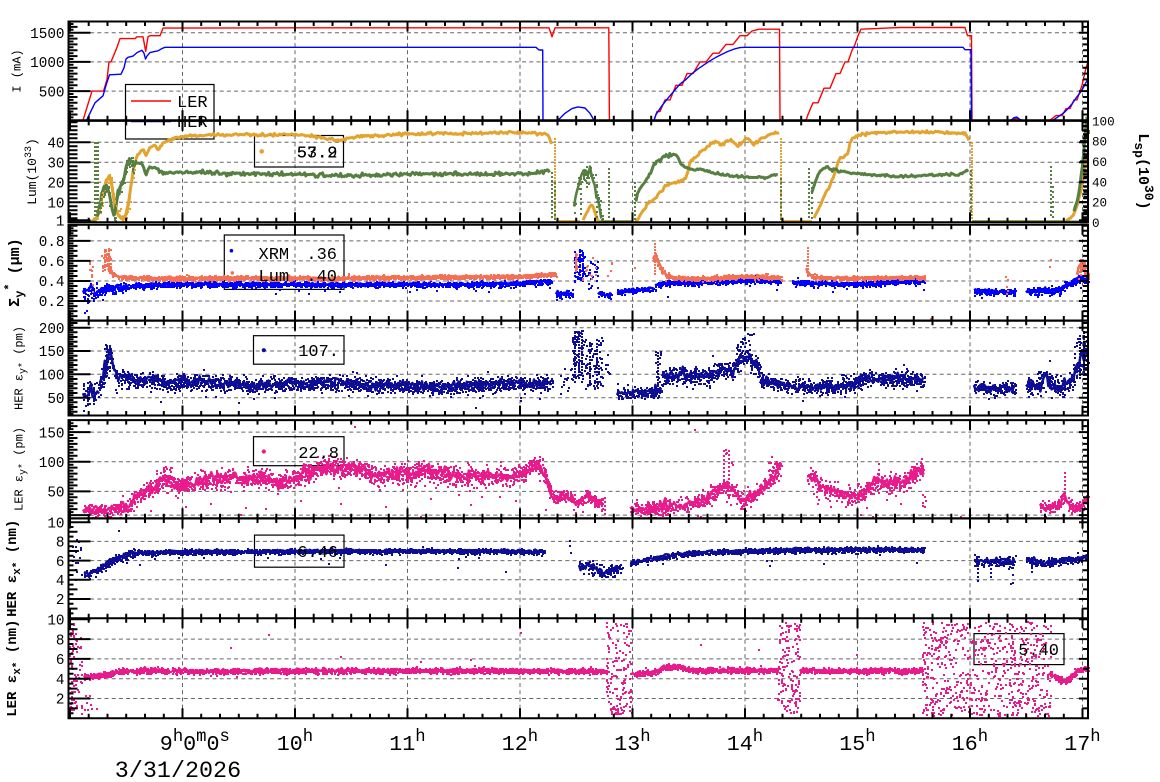 The image size is (1160, 782). What do you see at coordinates (52, 330) in the screenshot?
I see `svg-text: 200` at bounding box center [52, 330].